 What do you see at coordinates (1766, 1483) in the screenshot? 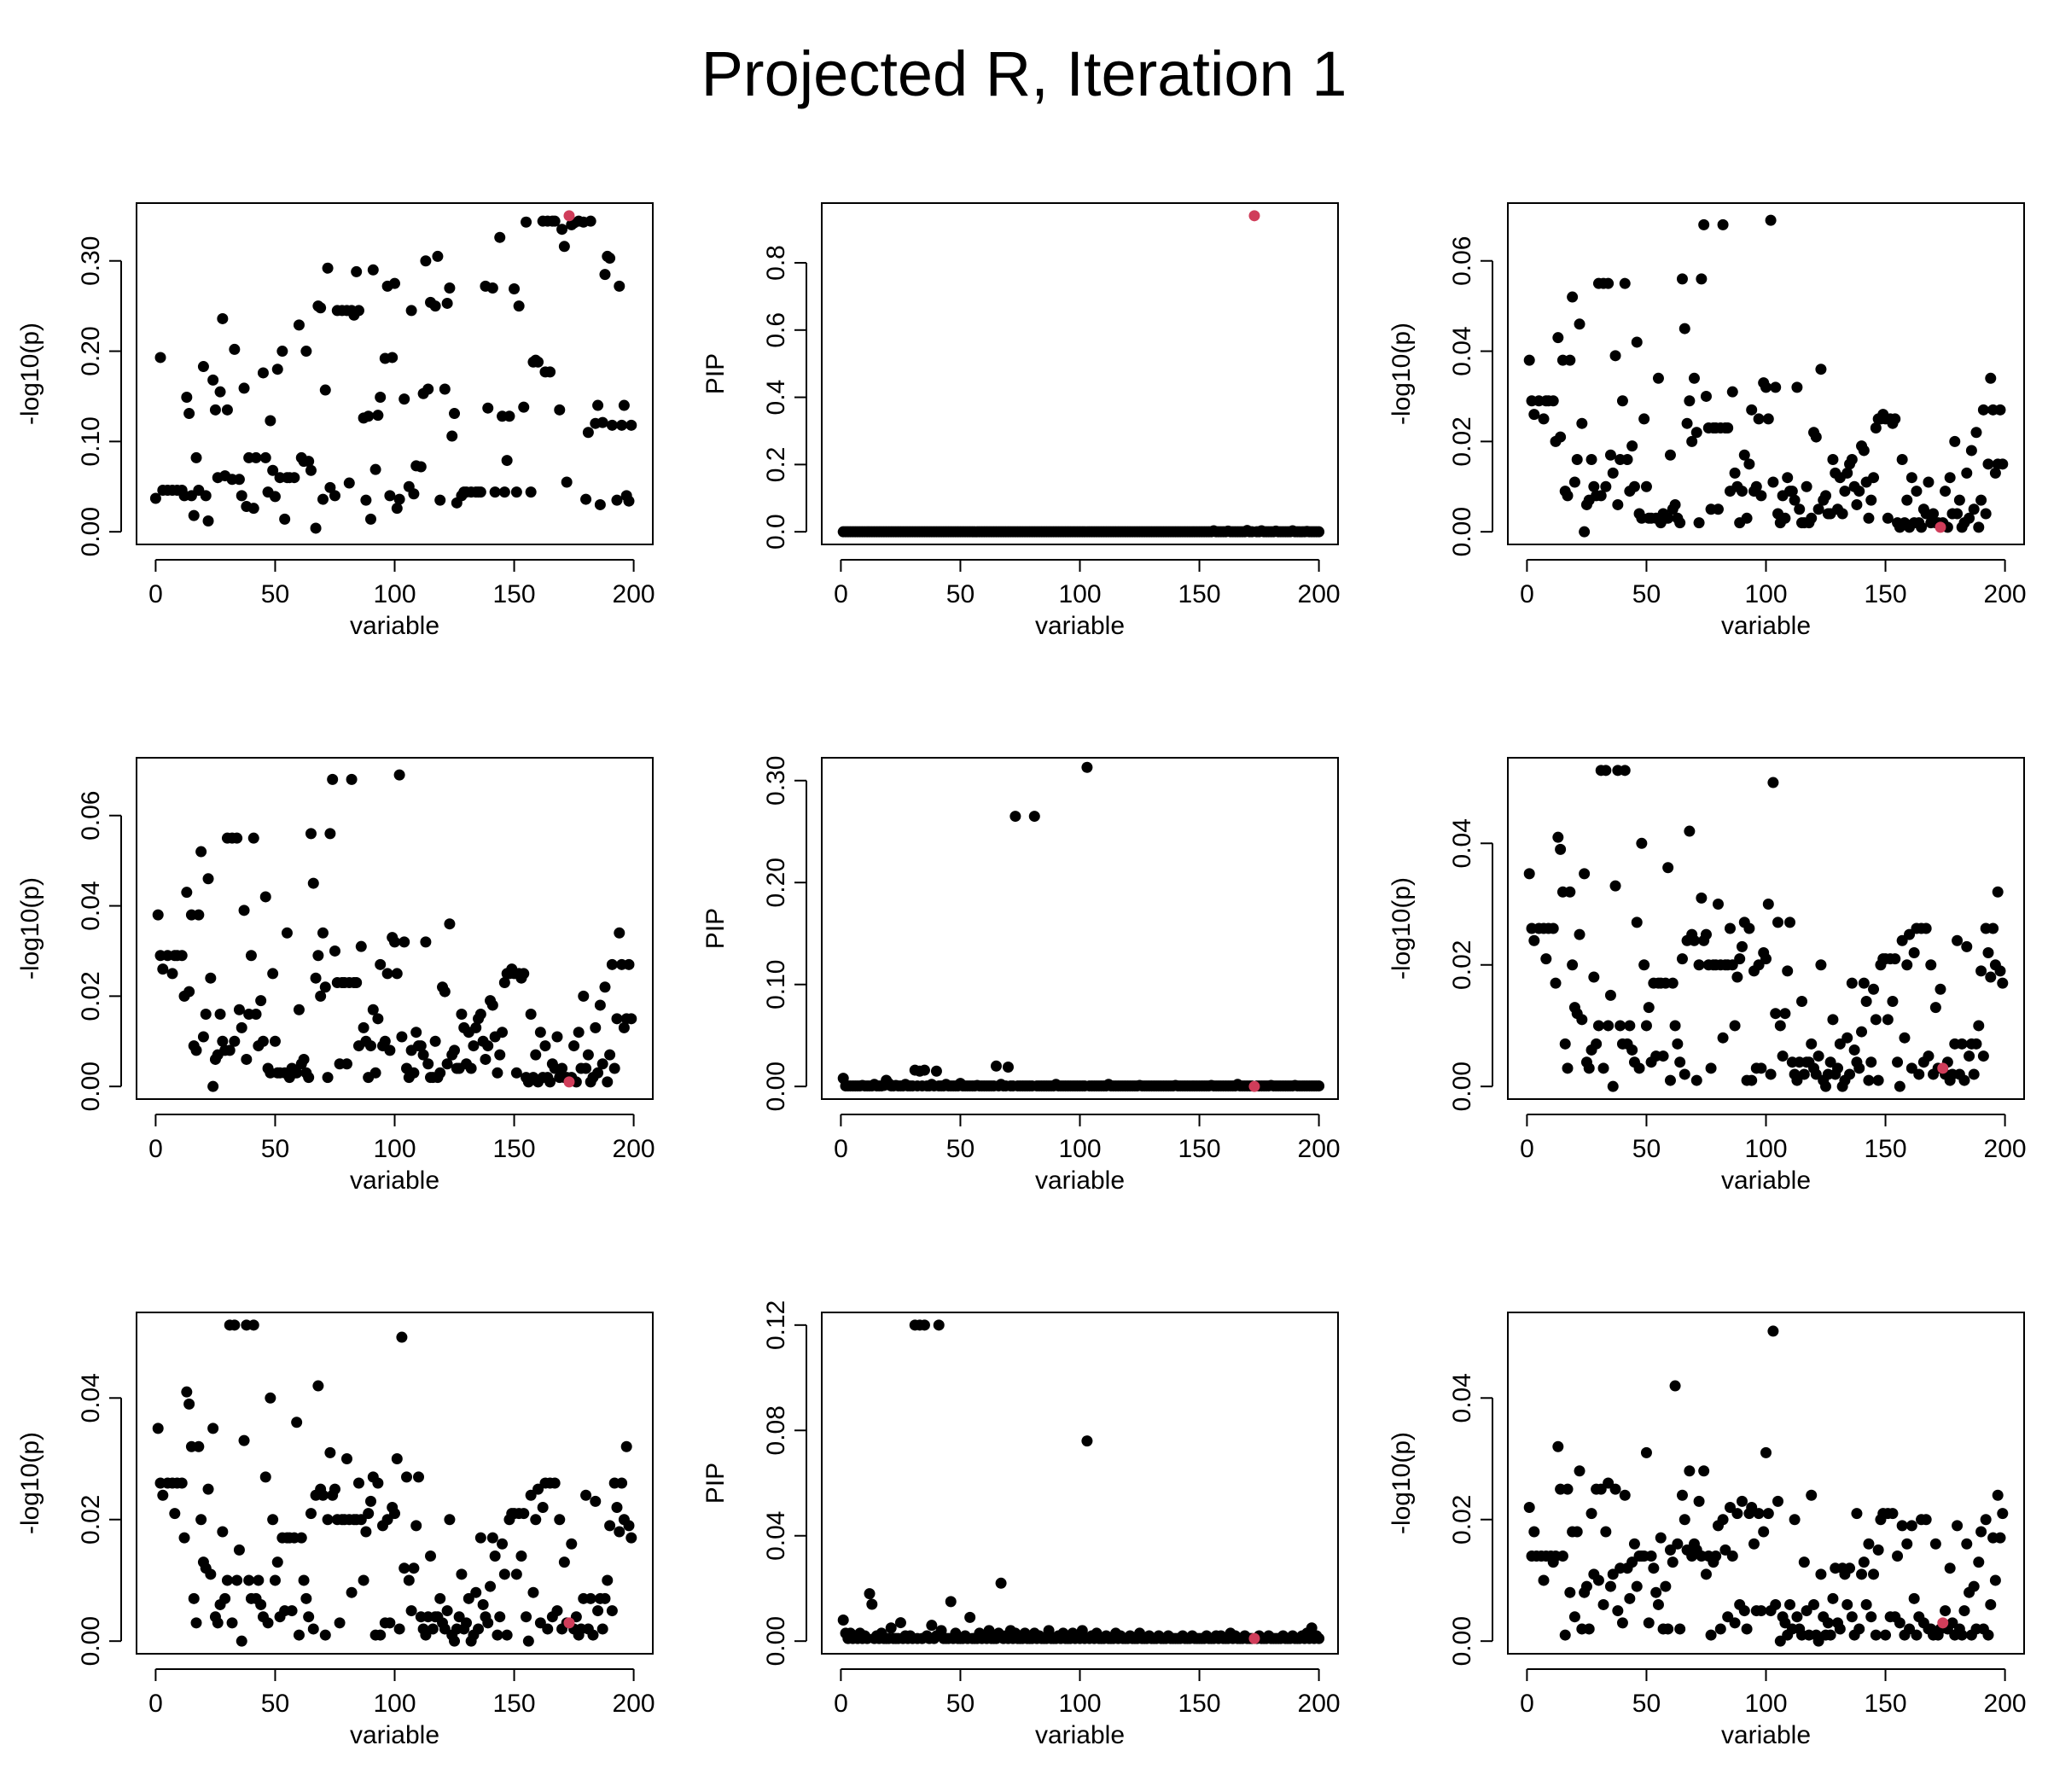
I see `plot-frame` at bounding box center [1766, 1483].